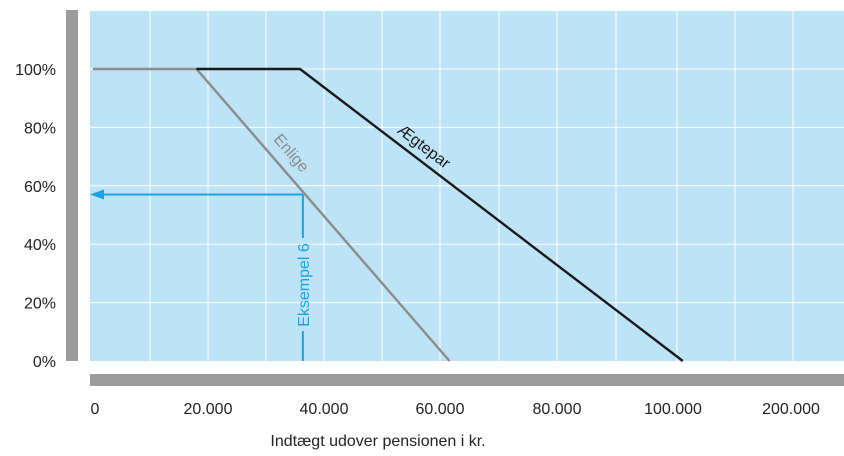 The image size is (844, 456). I want to click on y-tick-label: 0%, so click(44, 362).